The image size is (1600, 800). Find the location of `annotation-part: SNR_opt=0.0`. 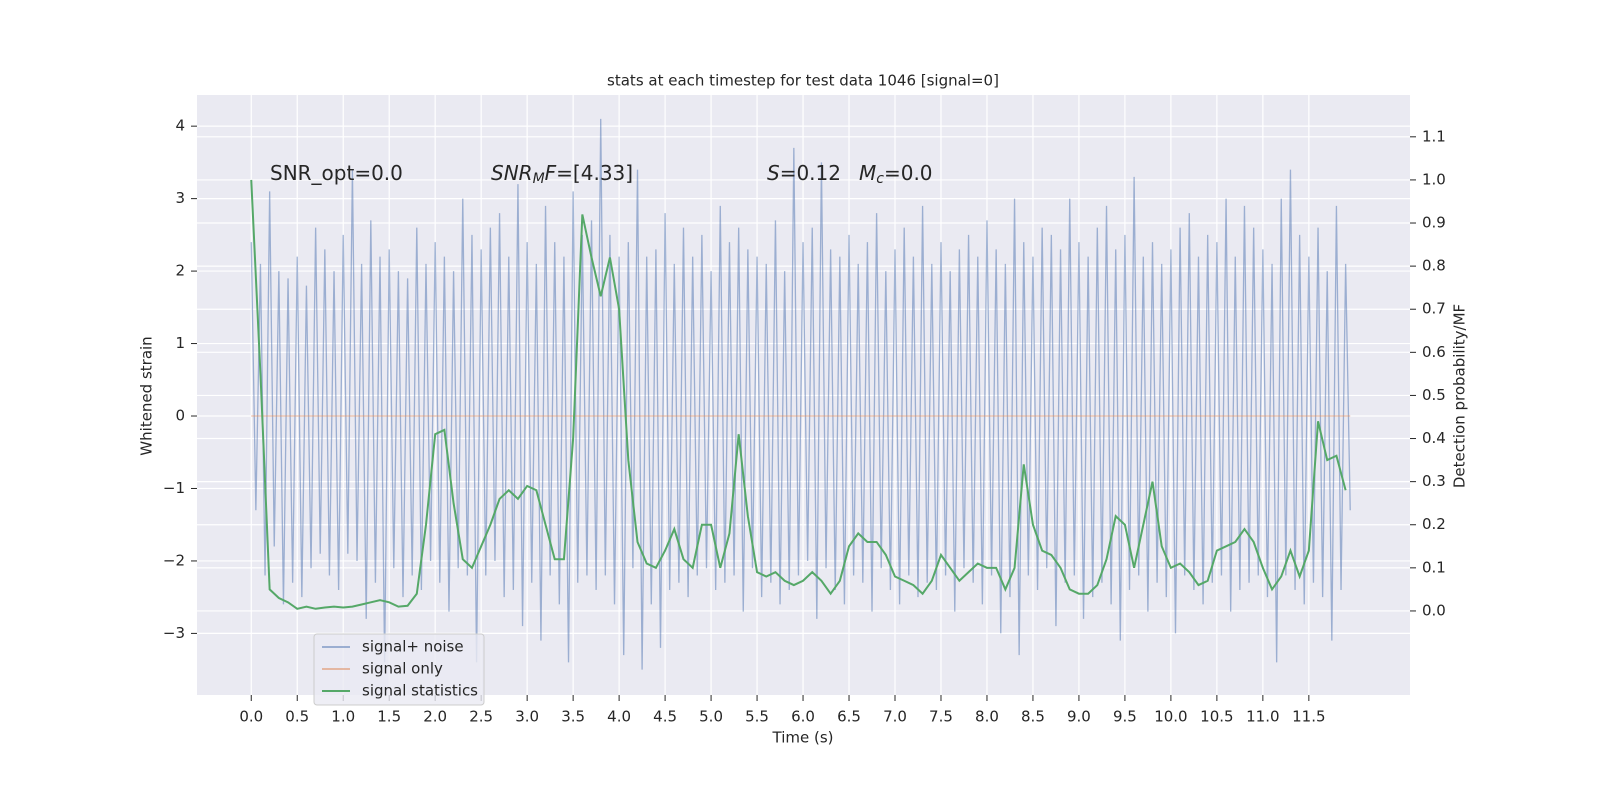

annotation-part: SNR_opt=0.0 is located at coordinates (336, 173).